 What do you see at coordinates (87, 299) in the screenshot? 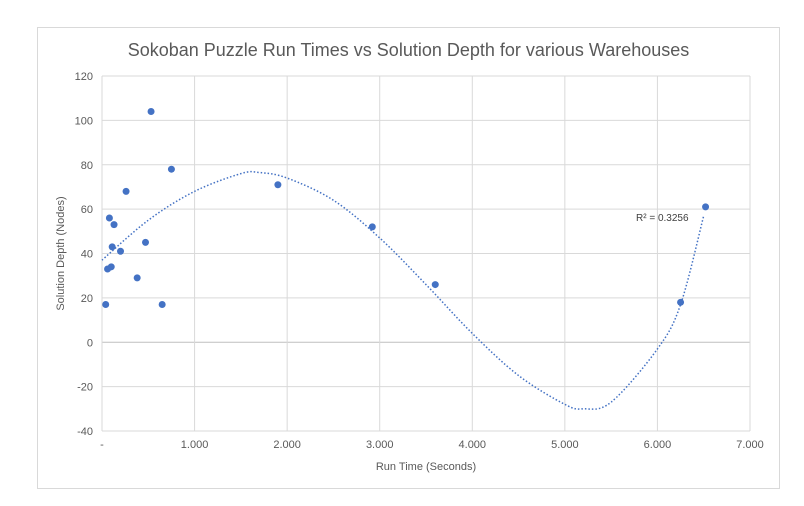
I see `y-tick-label: 20` at bounding box center [87, 299].